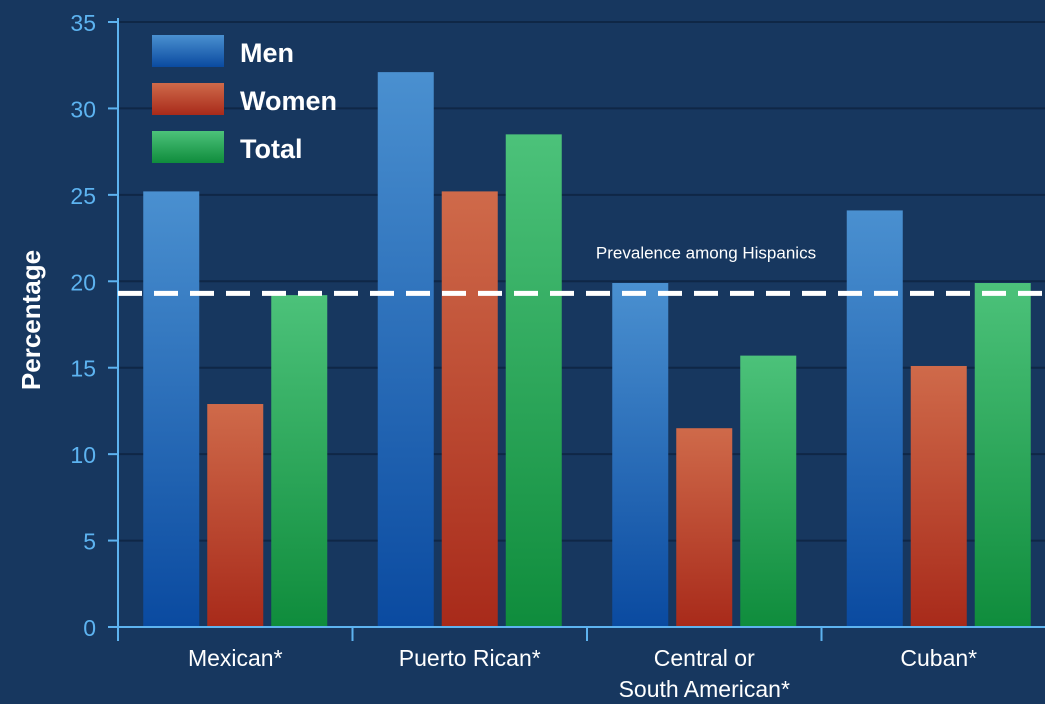  Describe the element at coordinates (704, 658) in the screenshot. I see `x-tick-label: Central or` at that location.